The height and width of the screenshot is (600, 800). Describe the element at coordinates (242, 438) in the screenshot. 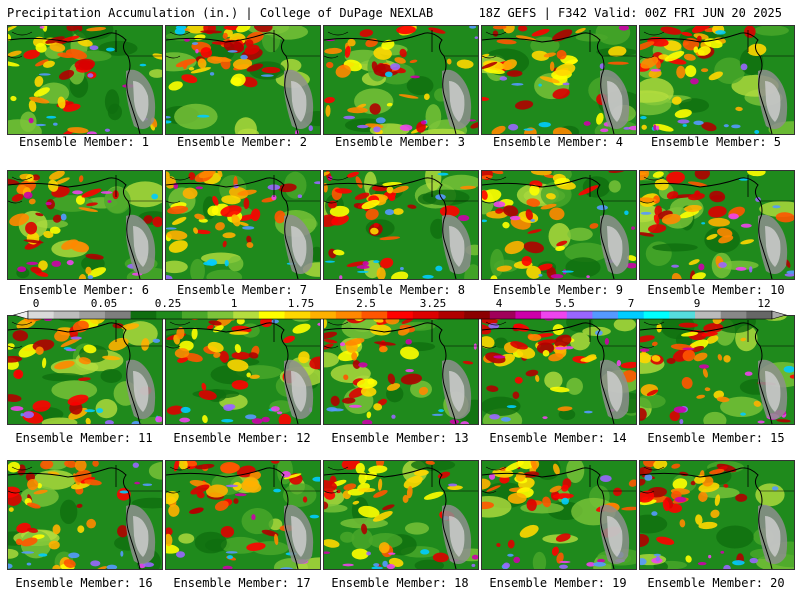

I see `ensemble-member-label: Ensemble Member: 12` at that location.